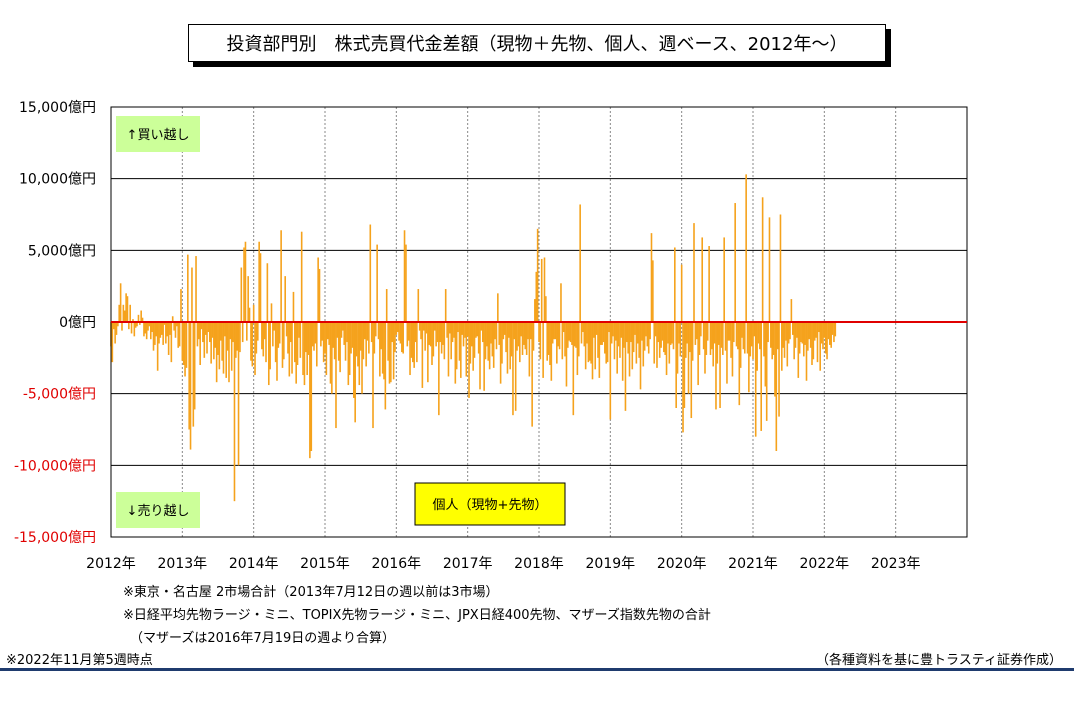 The image size is (1074, 707). What do you see at coordinates (158, 134) in the screenshot?
I see `buy-annotation: ↑買い越し` at bounding box center [158, 134].